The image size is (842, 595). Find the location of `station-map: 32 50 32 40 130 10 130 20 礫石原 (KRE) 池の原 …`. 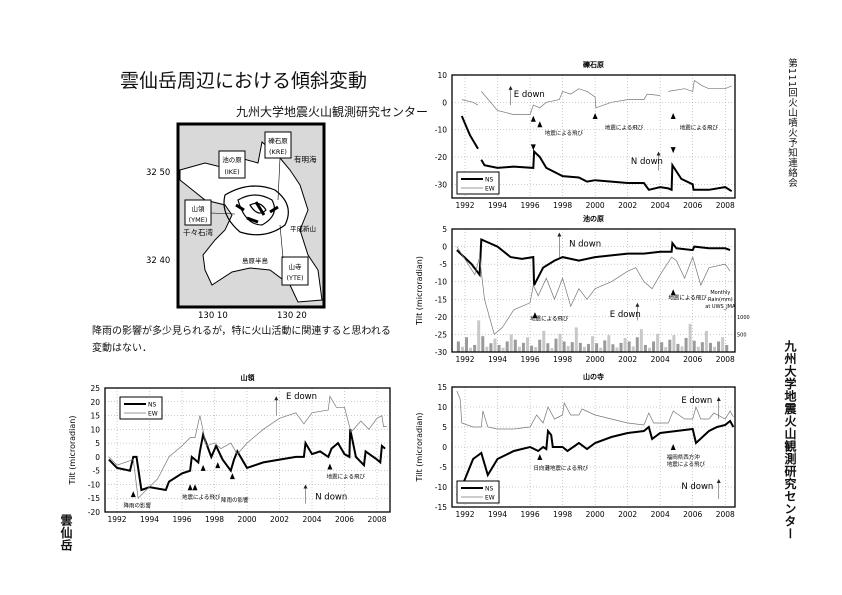

station-map: 32 50 32 40 130 10 130 20 礫石原 (KRE) 池の原 … is located at coordinates (236, 221).